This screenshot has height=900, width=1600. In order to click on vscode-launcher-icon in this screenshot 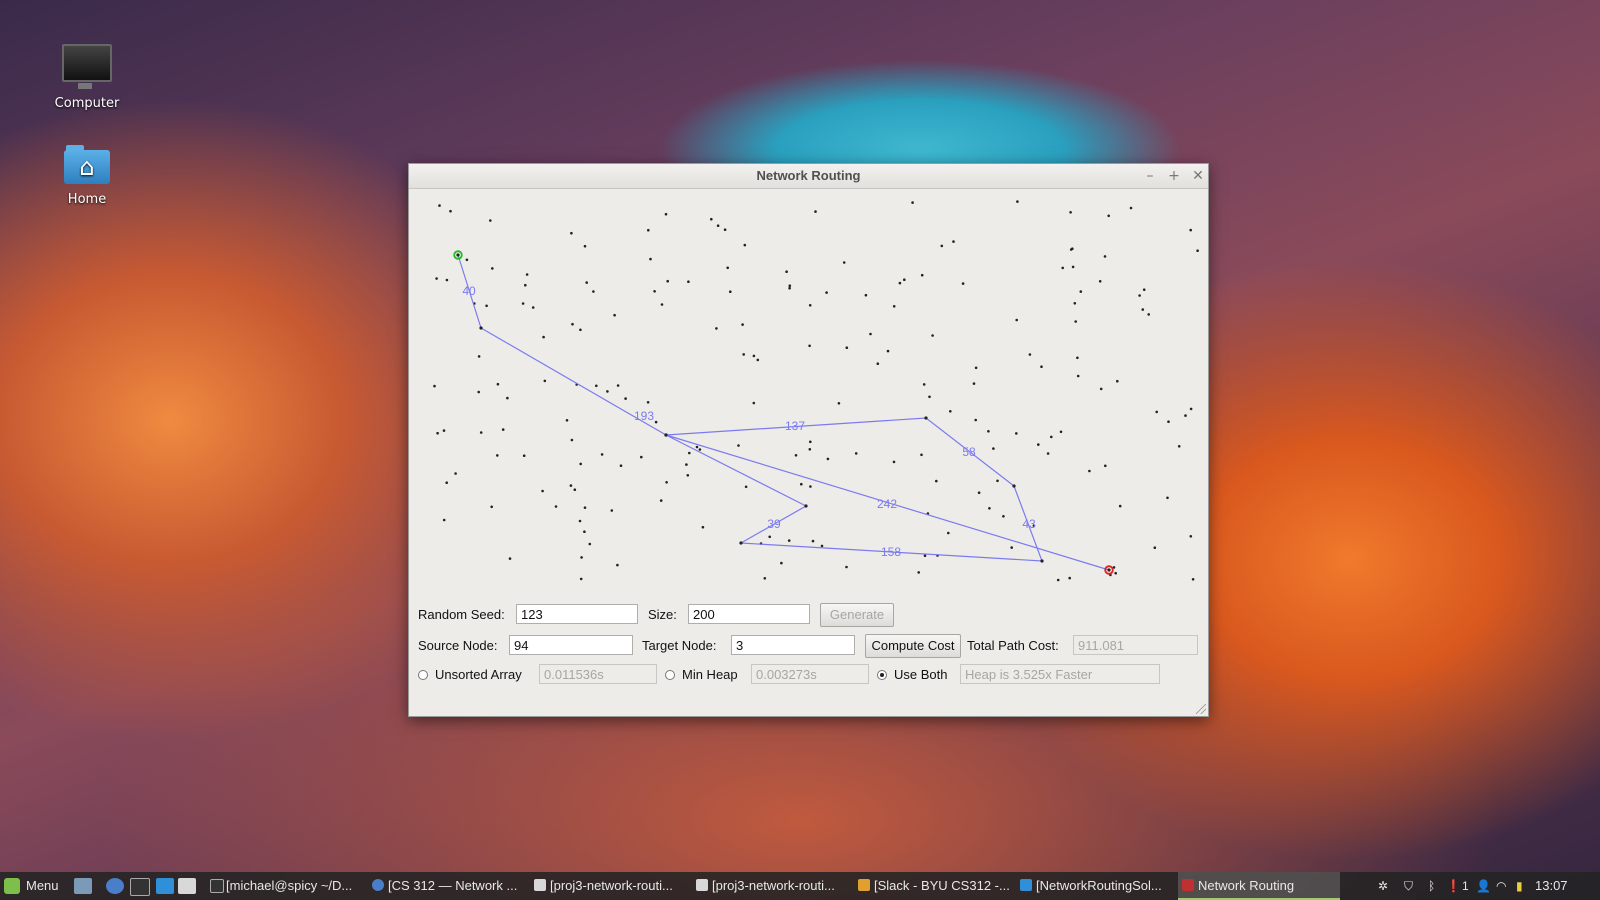, I will do `click(165, 886)`.